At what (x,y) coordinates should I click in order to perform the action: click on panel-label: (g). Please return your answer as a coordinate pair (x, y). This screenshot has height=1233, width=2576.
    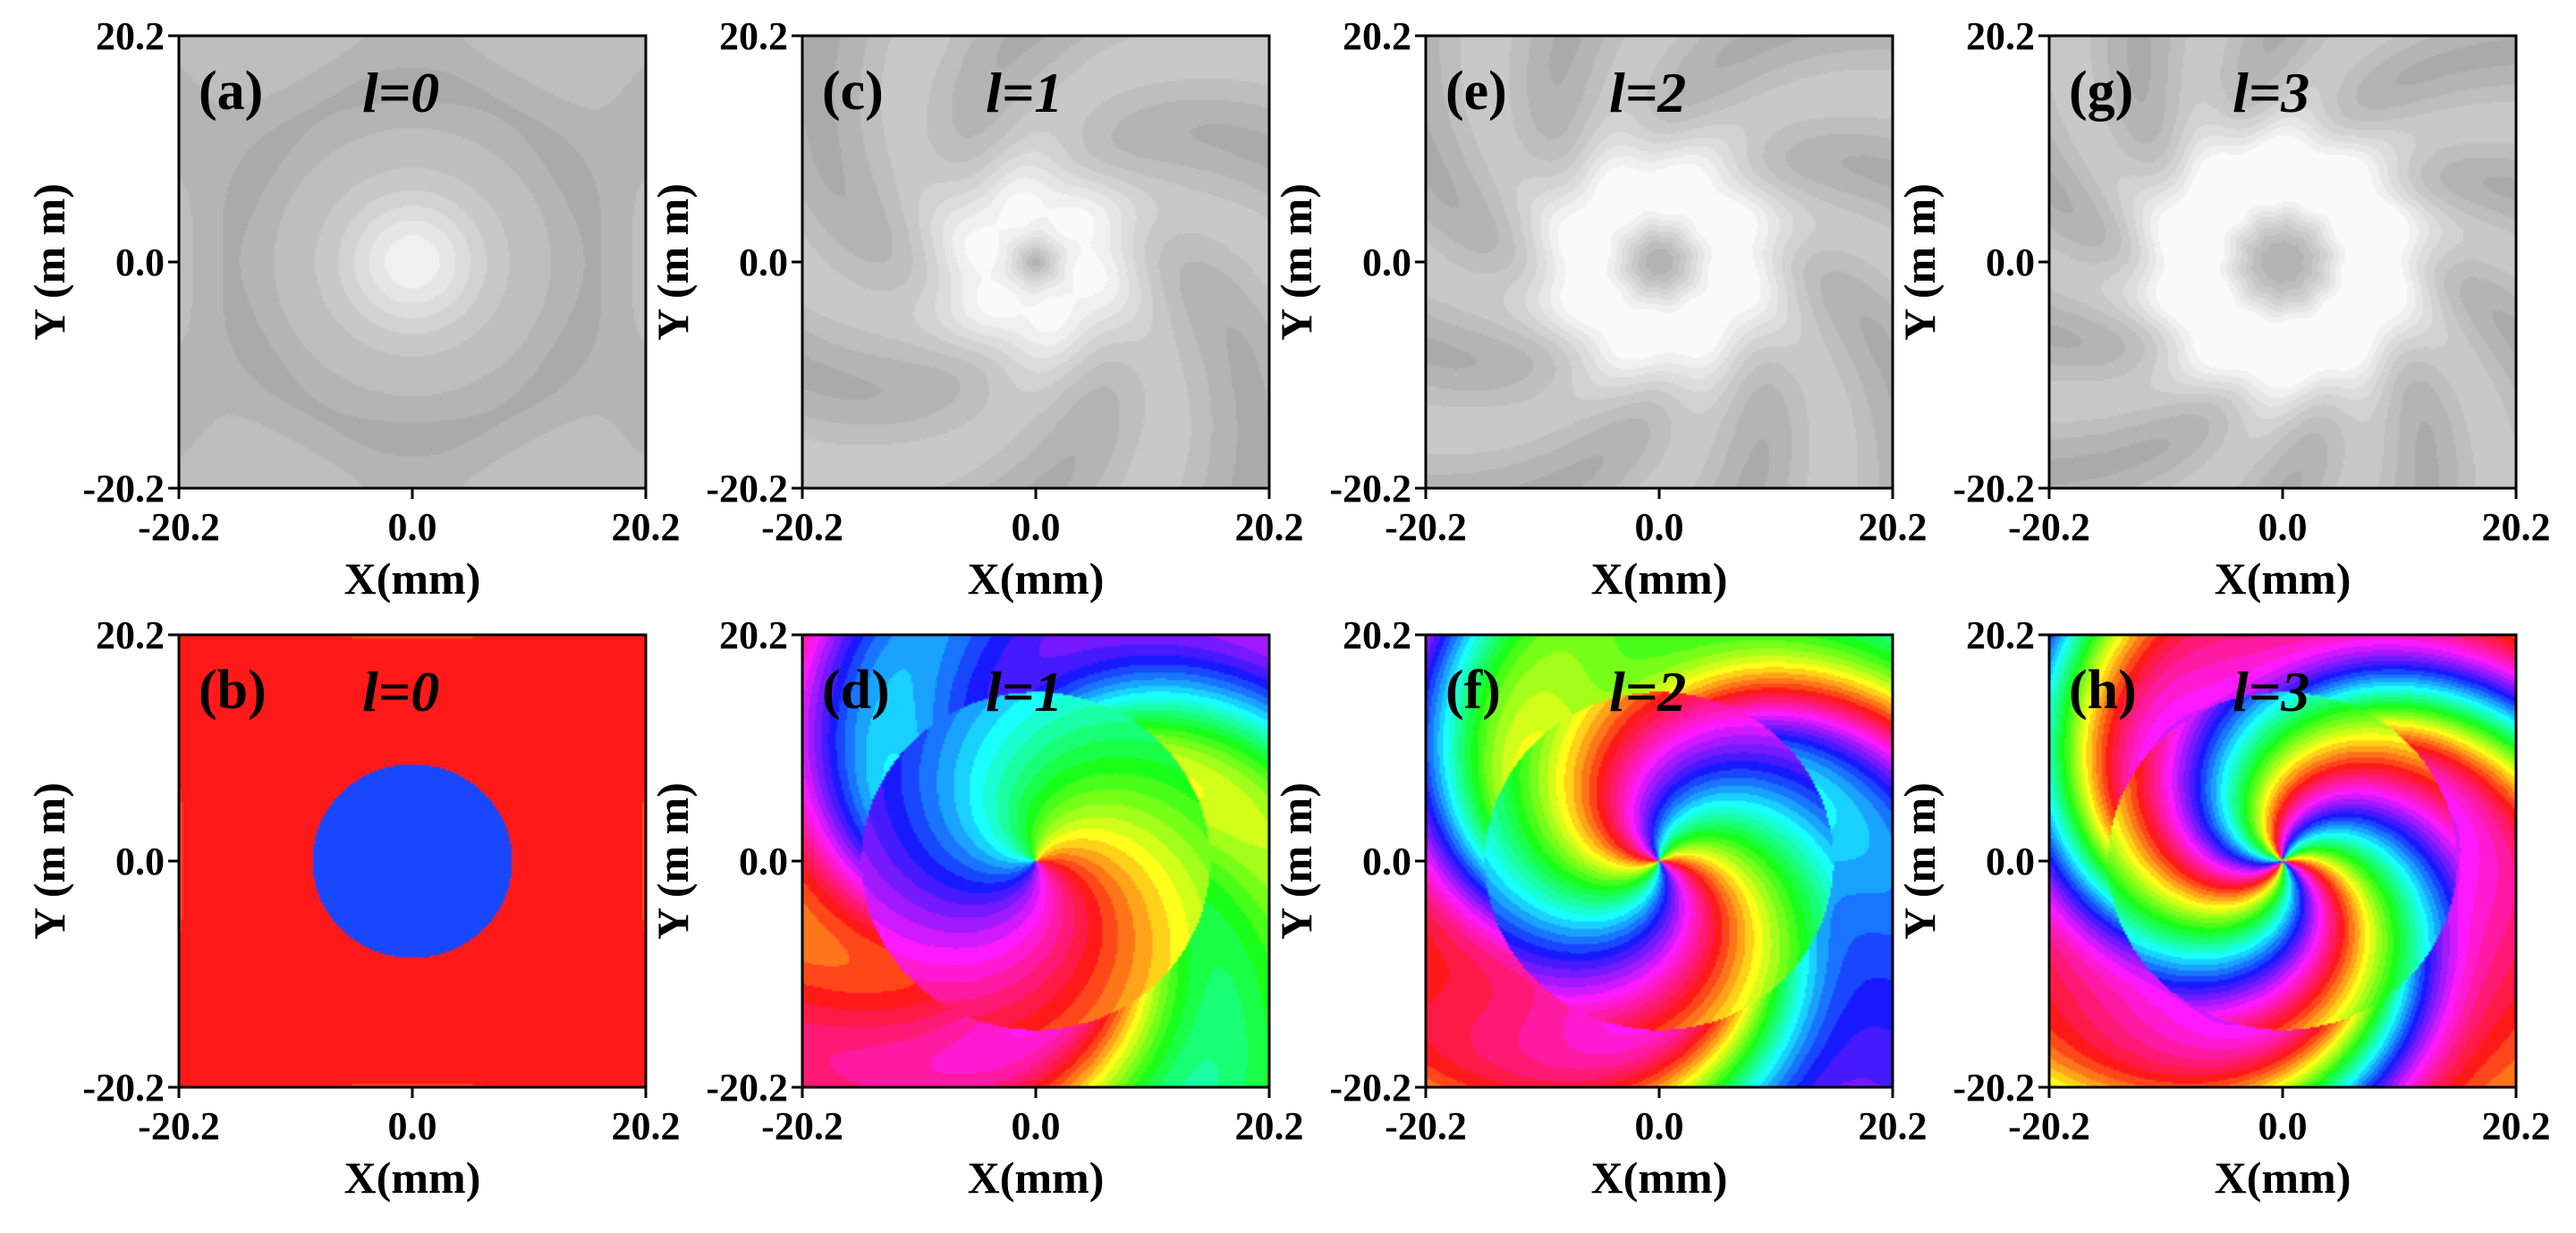
    Looking at the image, I should click on (2101, 91).